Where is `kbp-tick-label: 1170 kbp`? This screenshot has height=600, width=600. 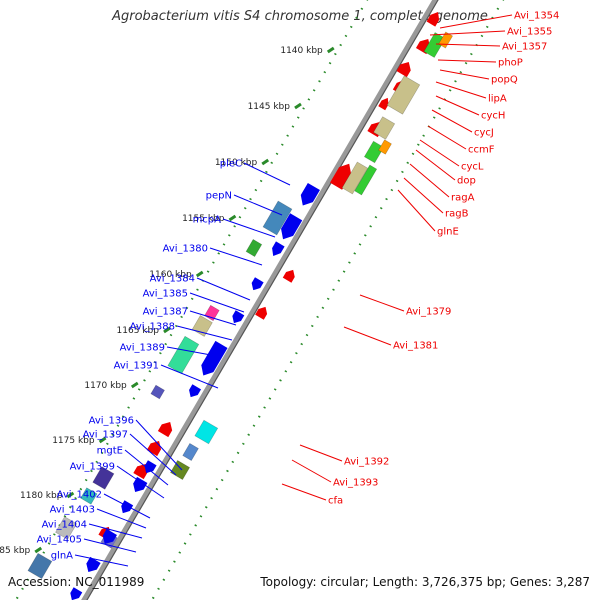 kbp-tick-label: 1170 kbp is located at coordinates (105, 386).